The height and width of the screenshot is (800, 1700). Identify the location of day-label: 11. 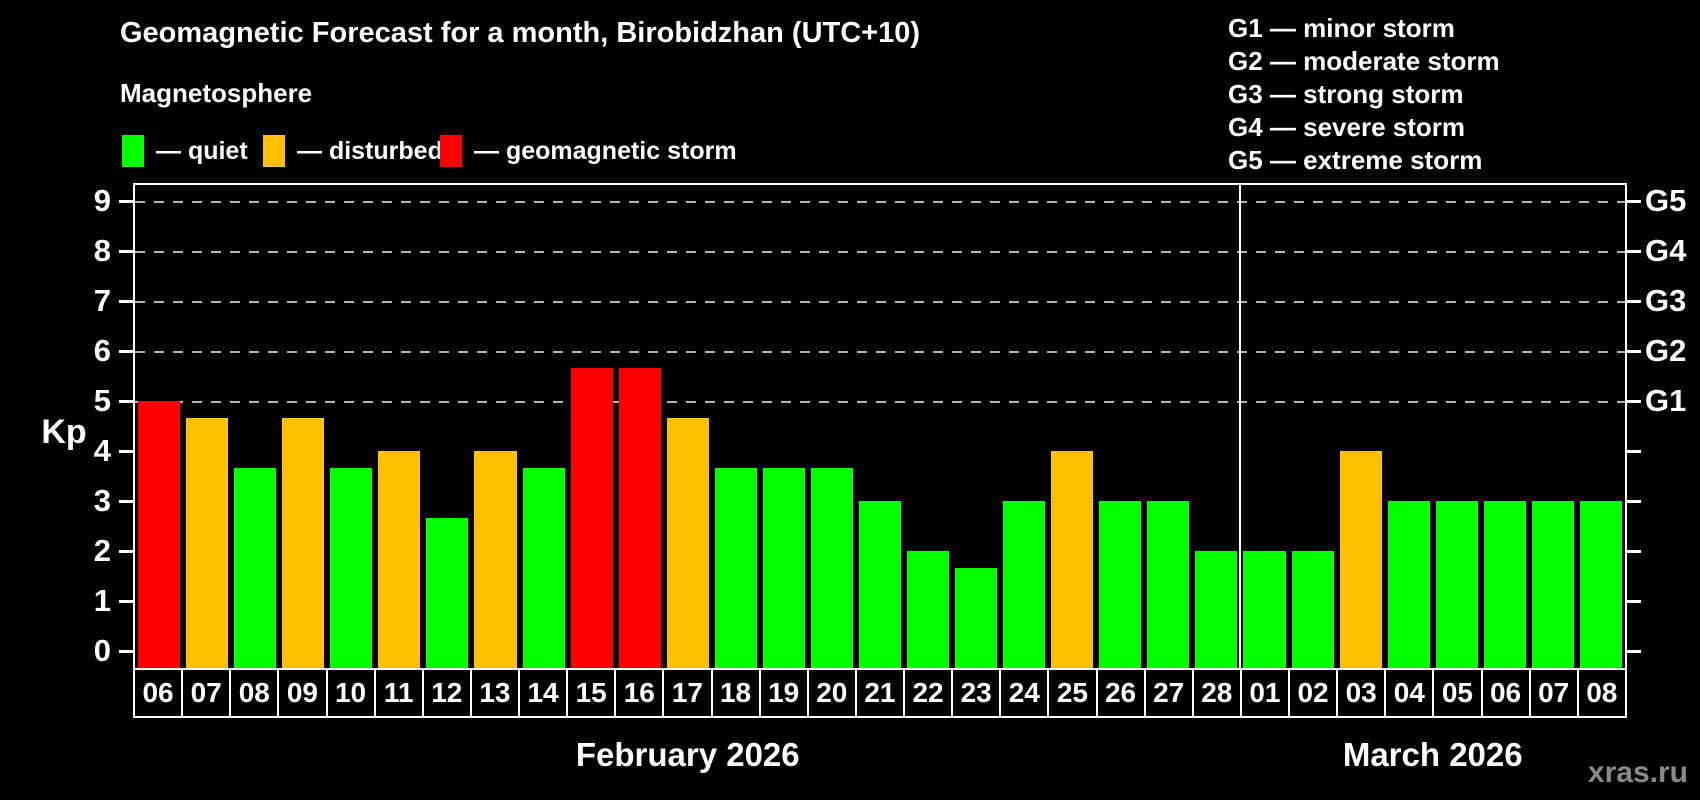
(399, 693).